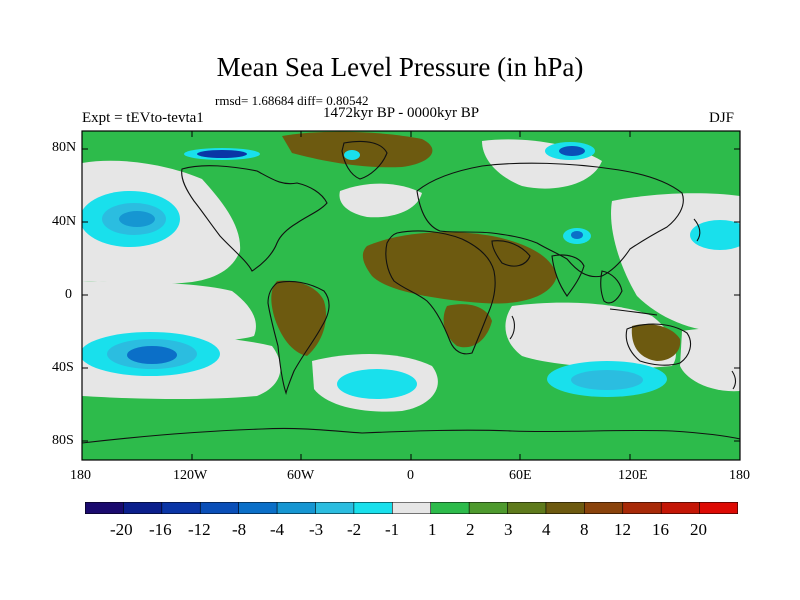 This screenshot has height=600, width=800. Describe the element at coordinates (550, 220) in the screenshot. I see `coastline-eurasia` at that location.